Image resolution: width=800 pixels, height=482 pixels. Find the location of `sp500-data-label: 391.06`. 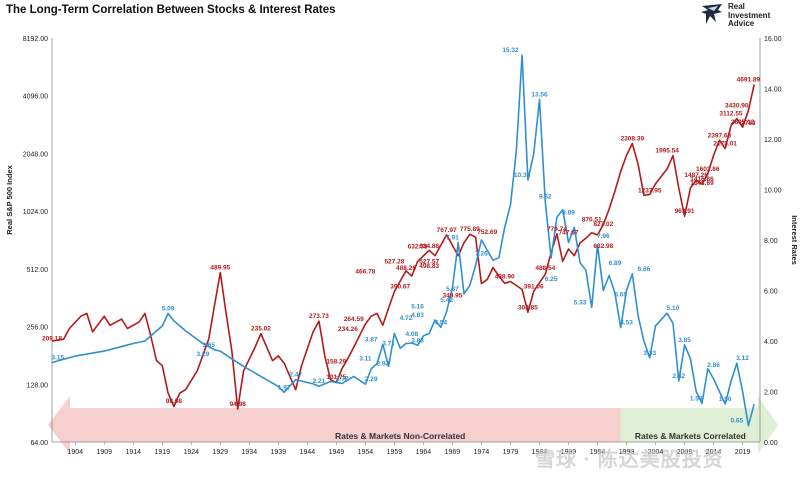

sp500-data-label: 391.06 is located at coordinates (534, 286).